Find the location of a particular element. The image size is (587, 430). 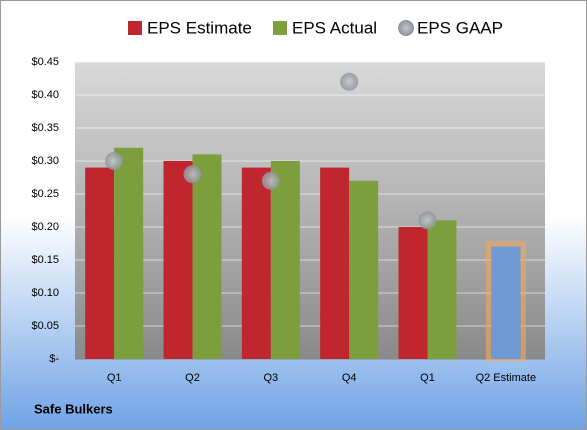

y-tick-label: $0.20 is located at coordinates (45, 227).